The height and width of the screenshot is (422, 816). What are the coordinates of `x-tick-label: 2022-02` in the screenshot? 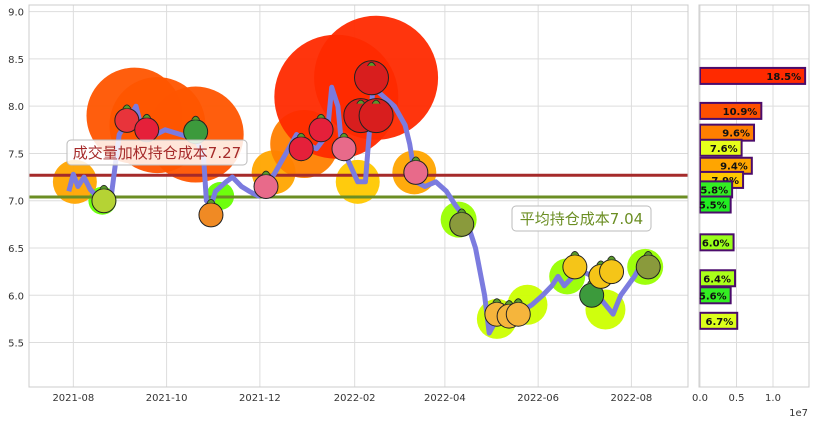 It's located at (355, 398).